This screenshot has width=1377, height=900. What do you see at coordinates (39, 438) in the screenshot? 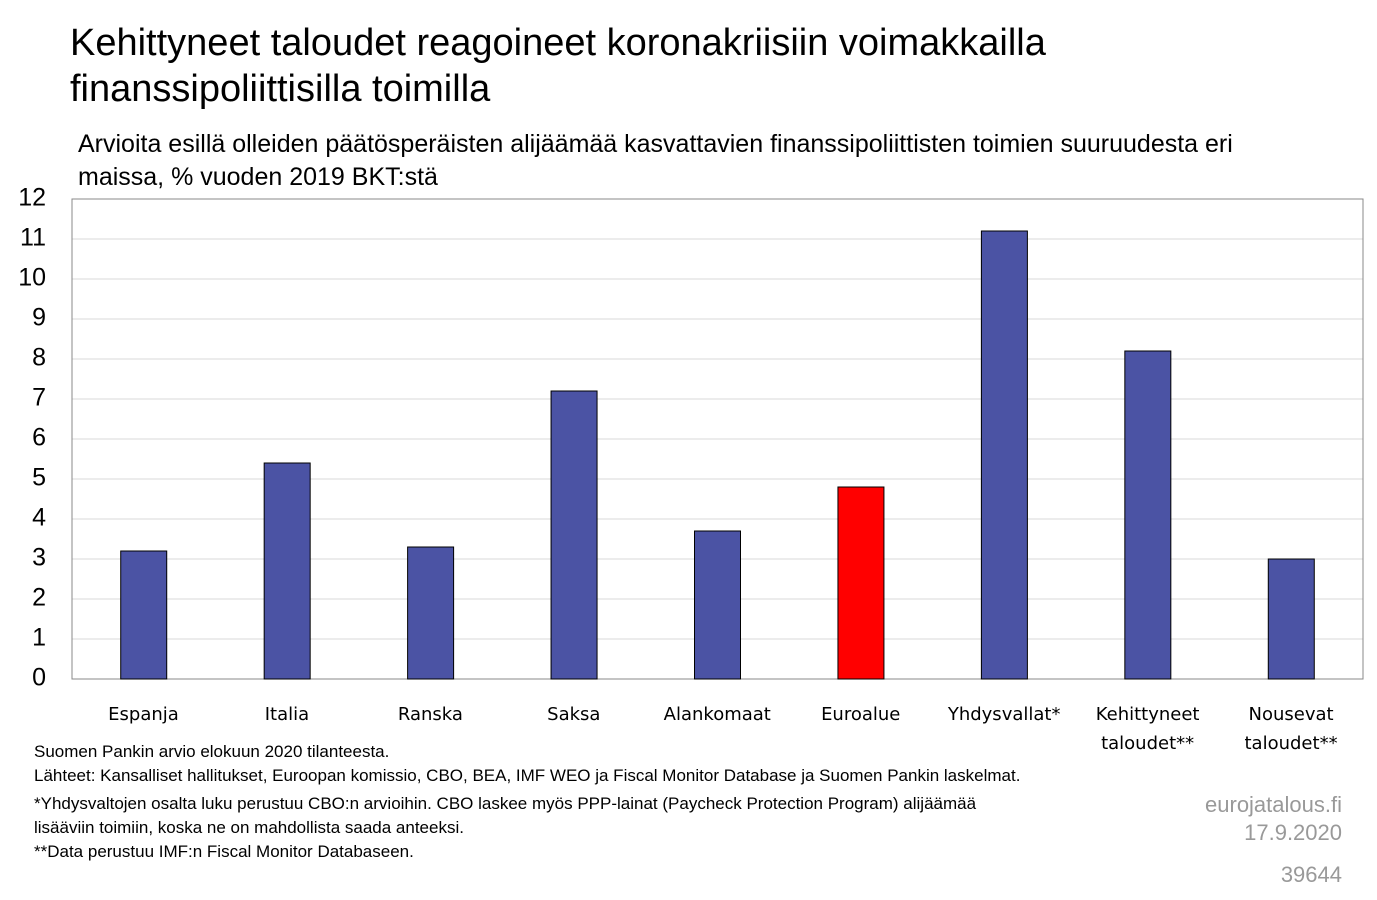
I see `y-tick-label: 6` at bounding box center [39, 438].